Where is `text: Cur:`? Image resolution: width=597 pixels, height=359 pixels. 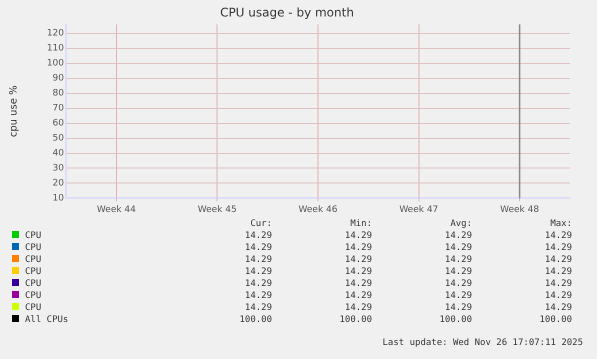 text: Cur: is located at coordinates (260, 224).